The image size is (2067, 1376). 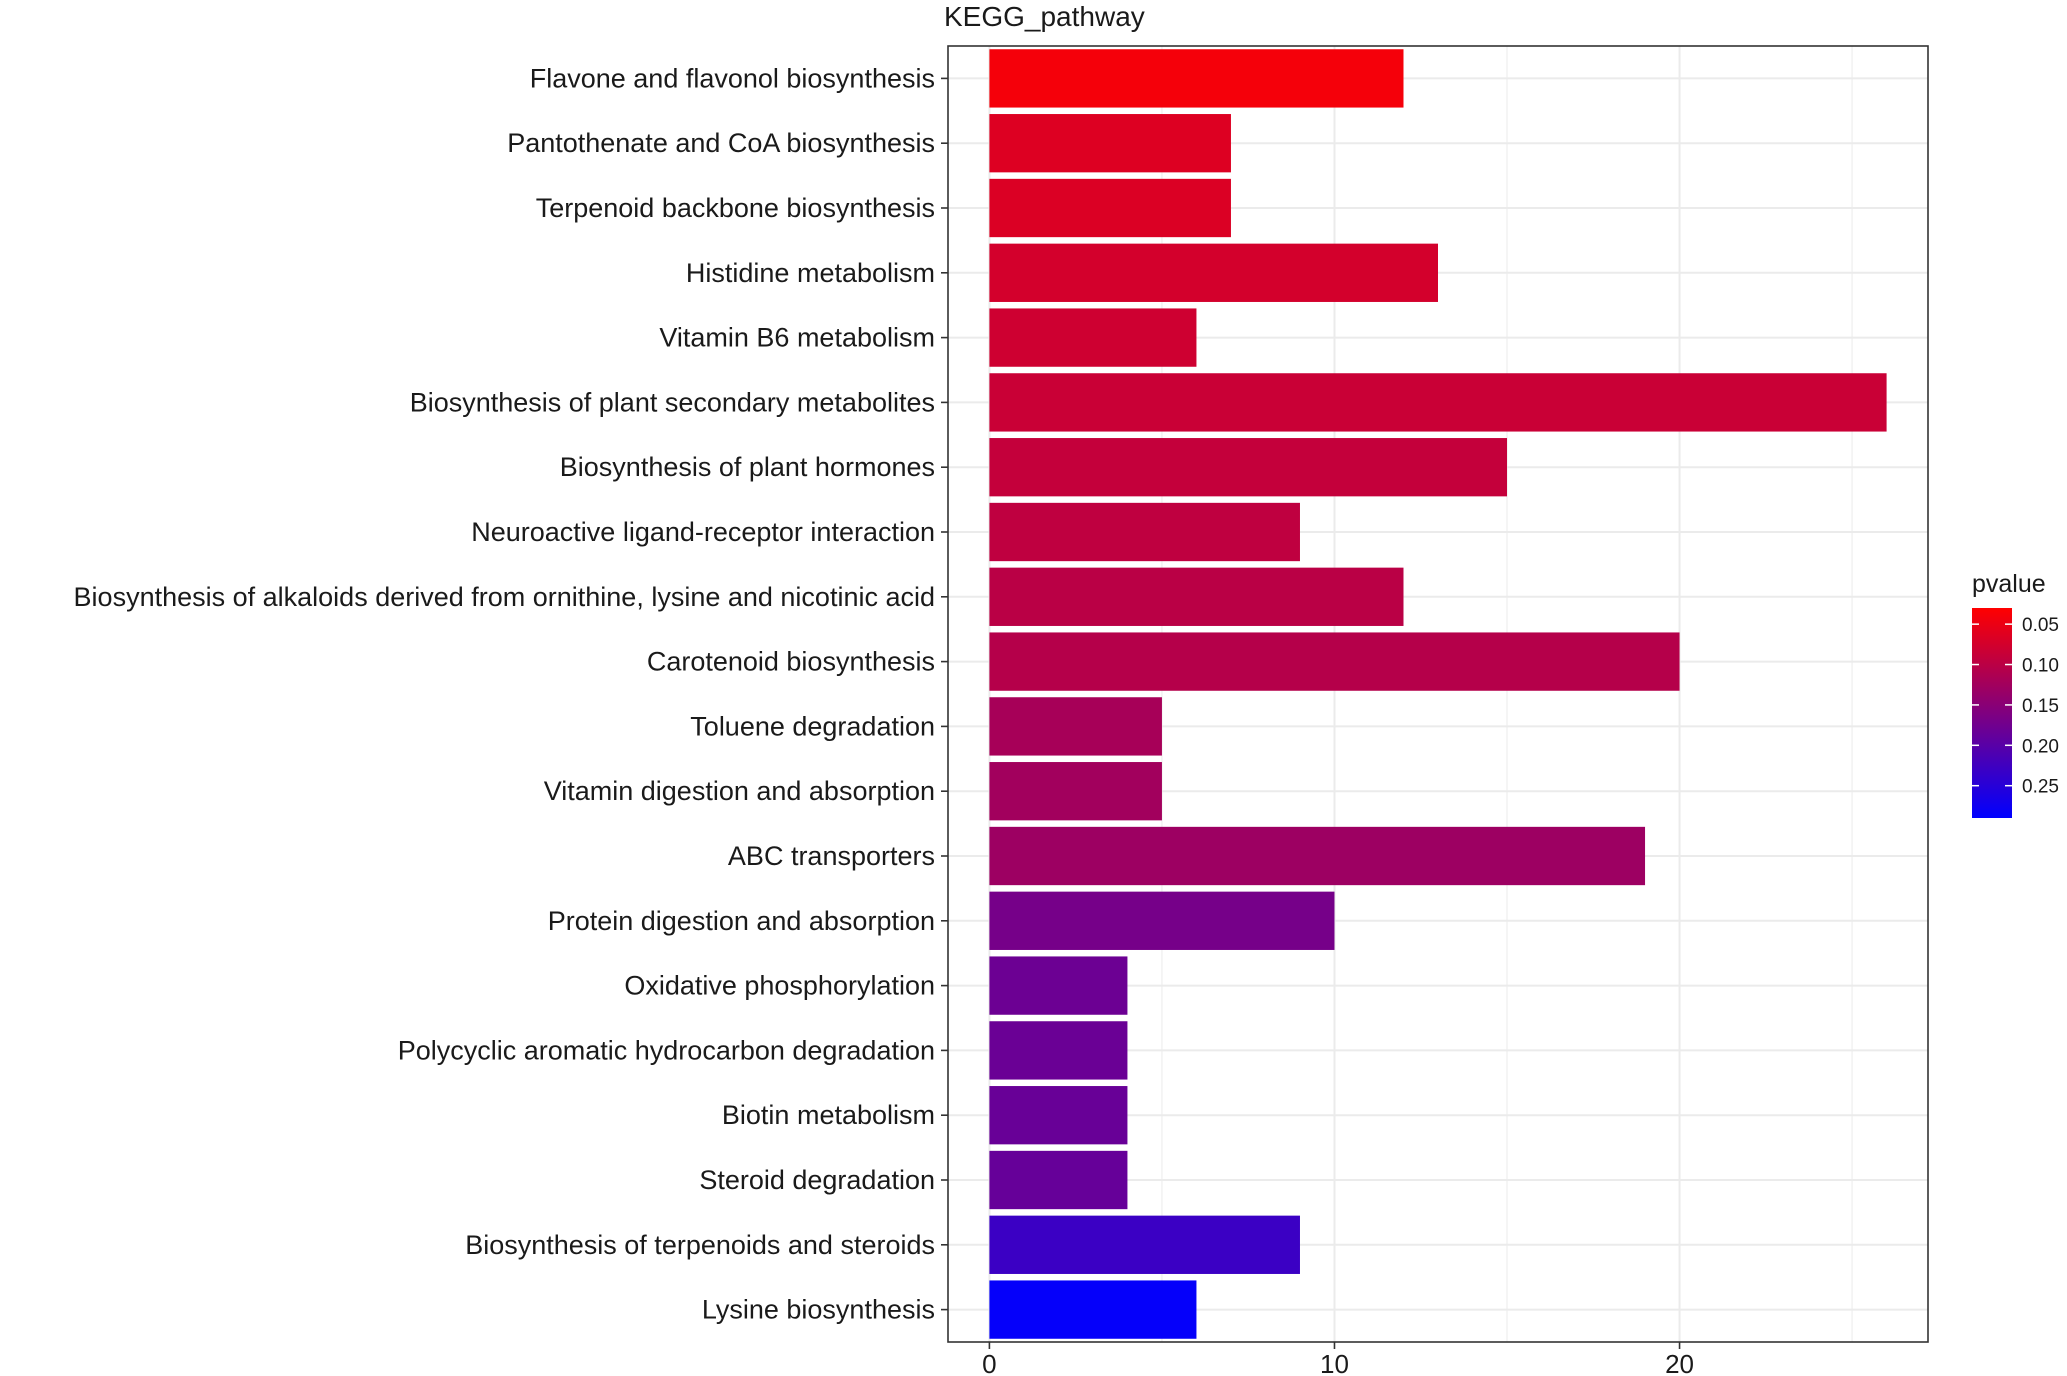 What do you see at coordinates (831, 856) in the screenshot?
I see `category-label: ABC transporters` at bounding box center [831, 856].